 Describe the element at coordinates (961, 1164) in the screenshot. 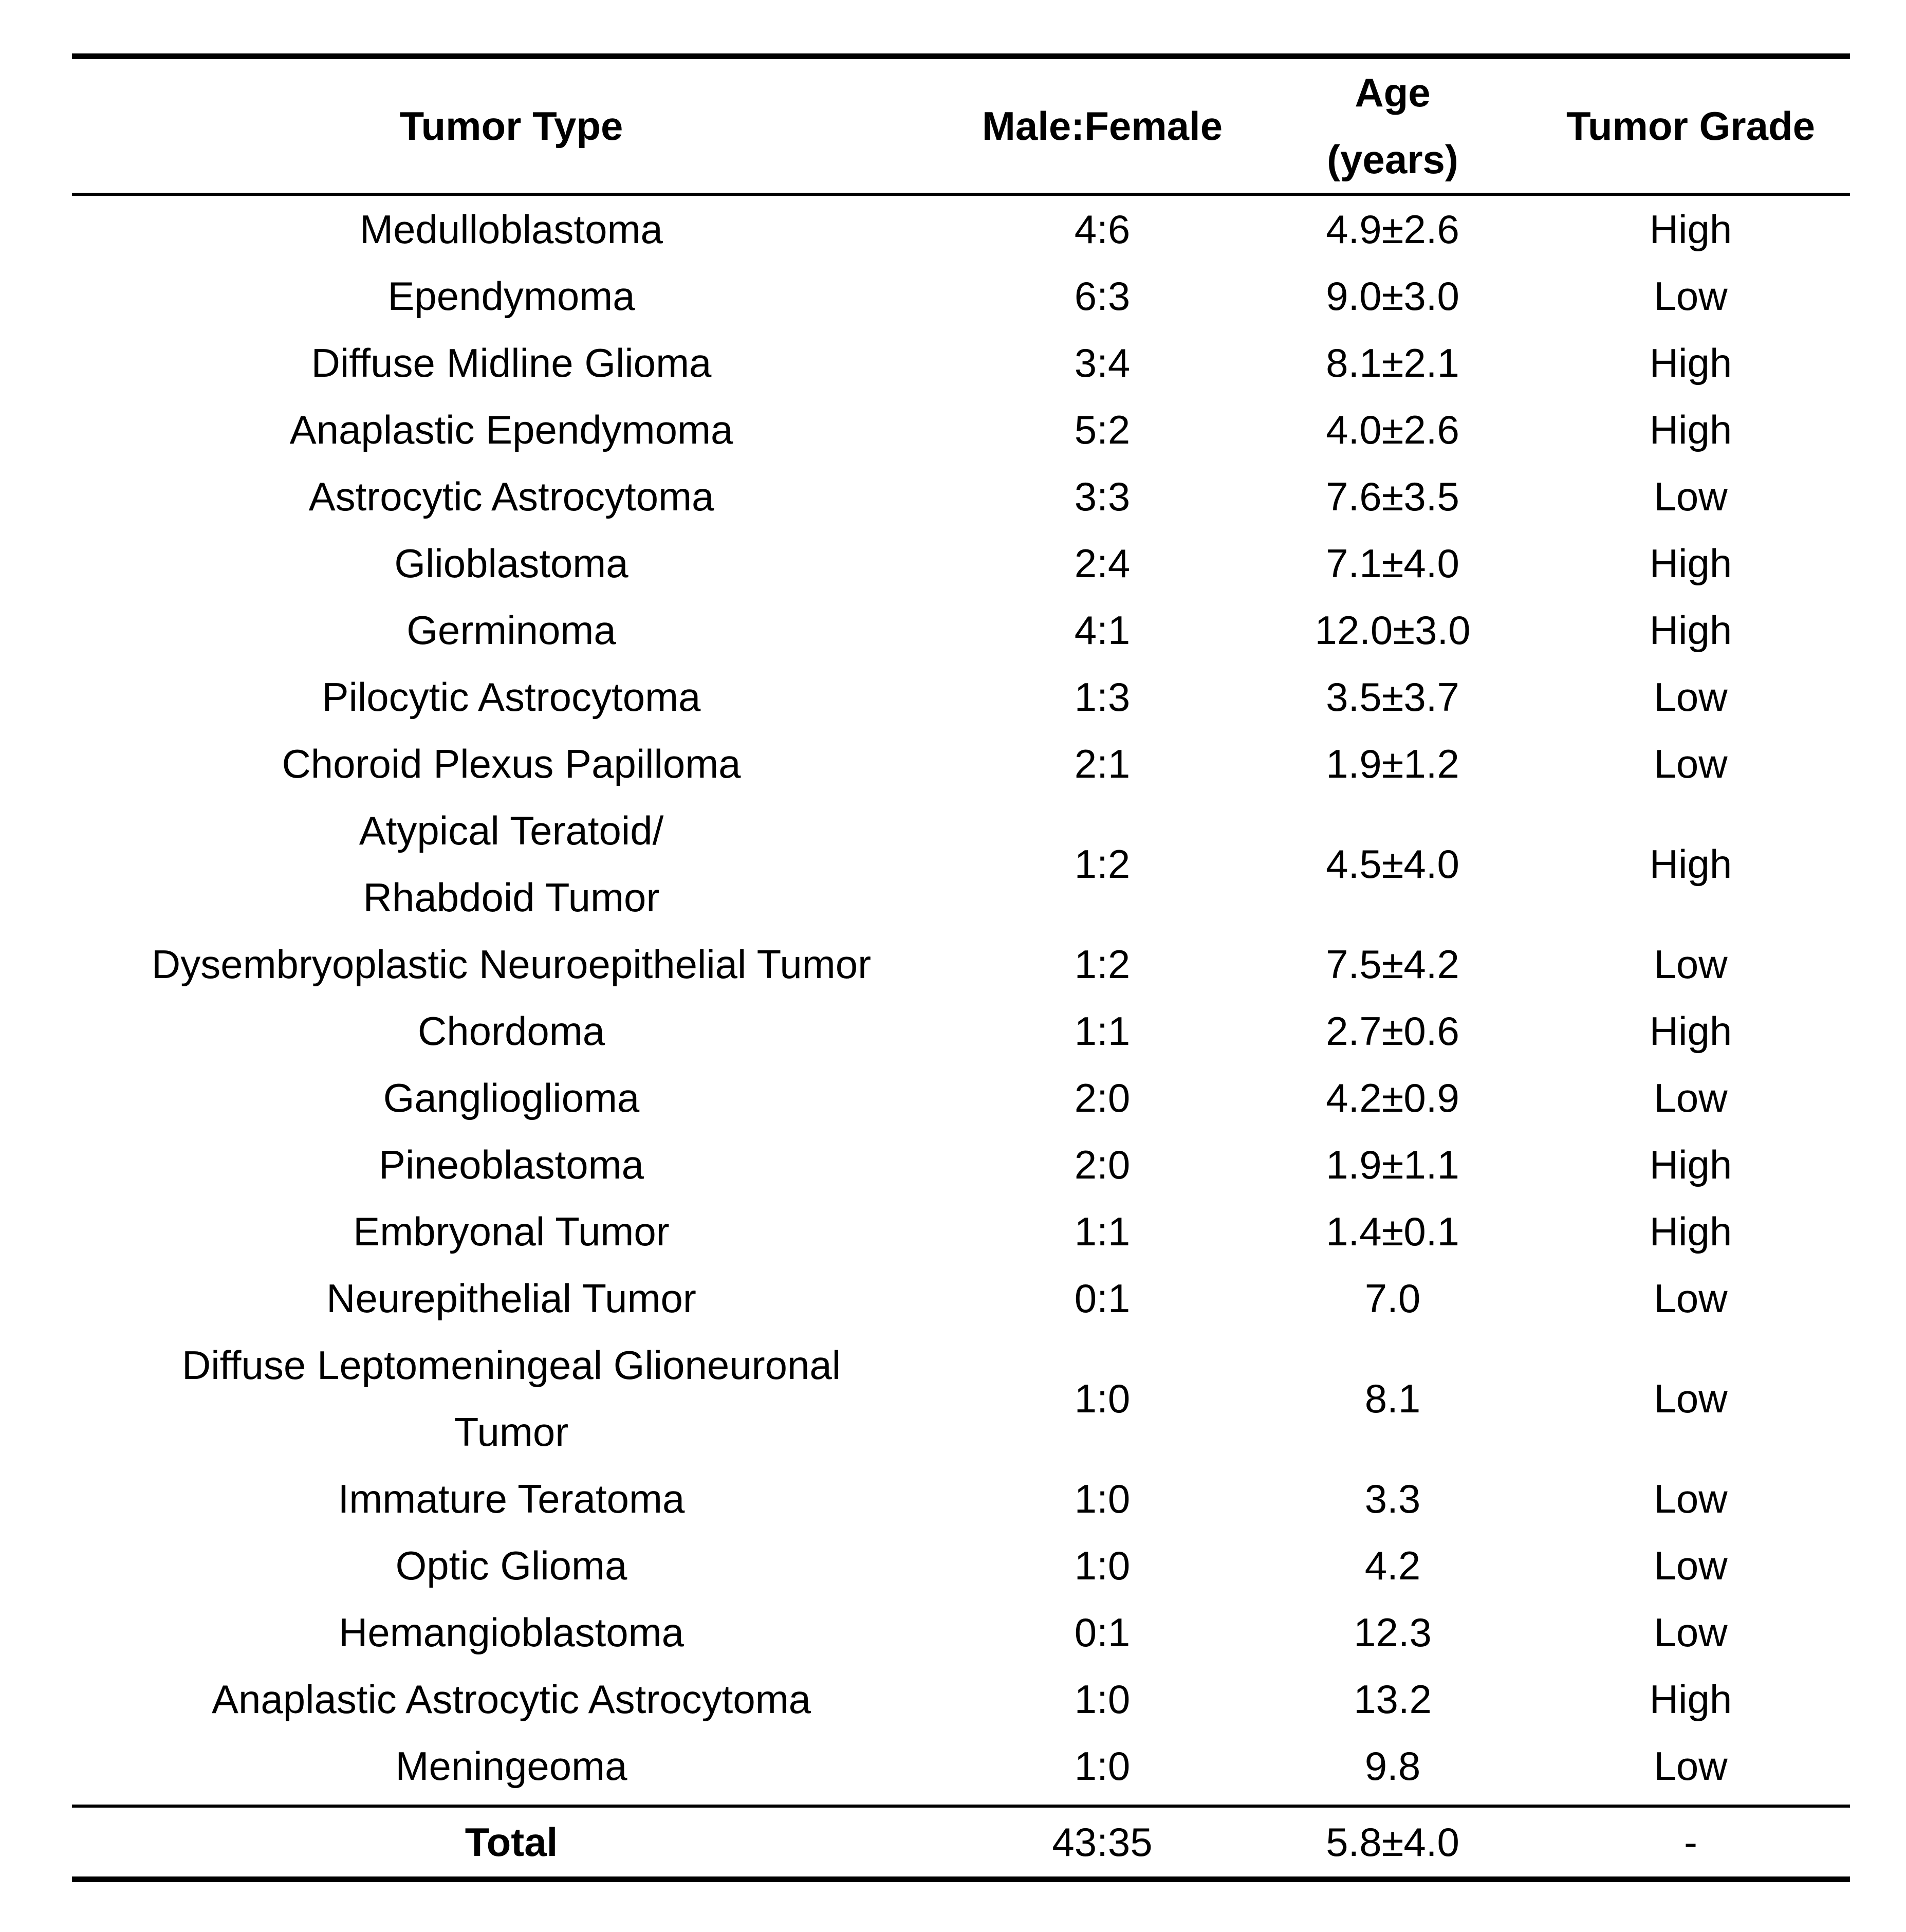

I see `table-row: Pineoblastoma 2:0 1.9±1.1 High` at that location.